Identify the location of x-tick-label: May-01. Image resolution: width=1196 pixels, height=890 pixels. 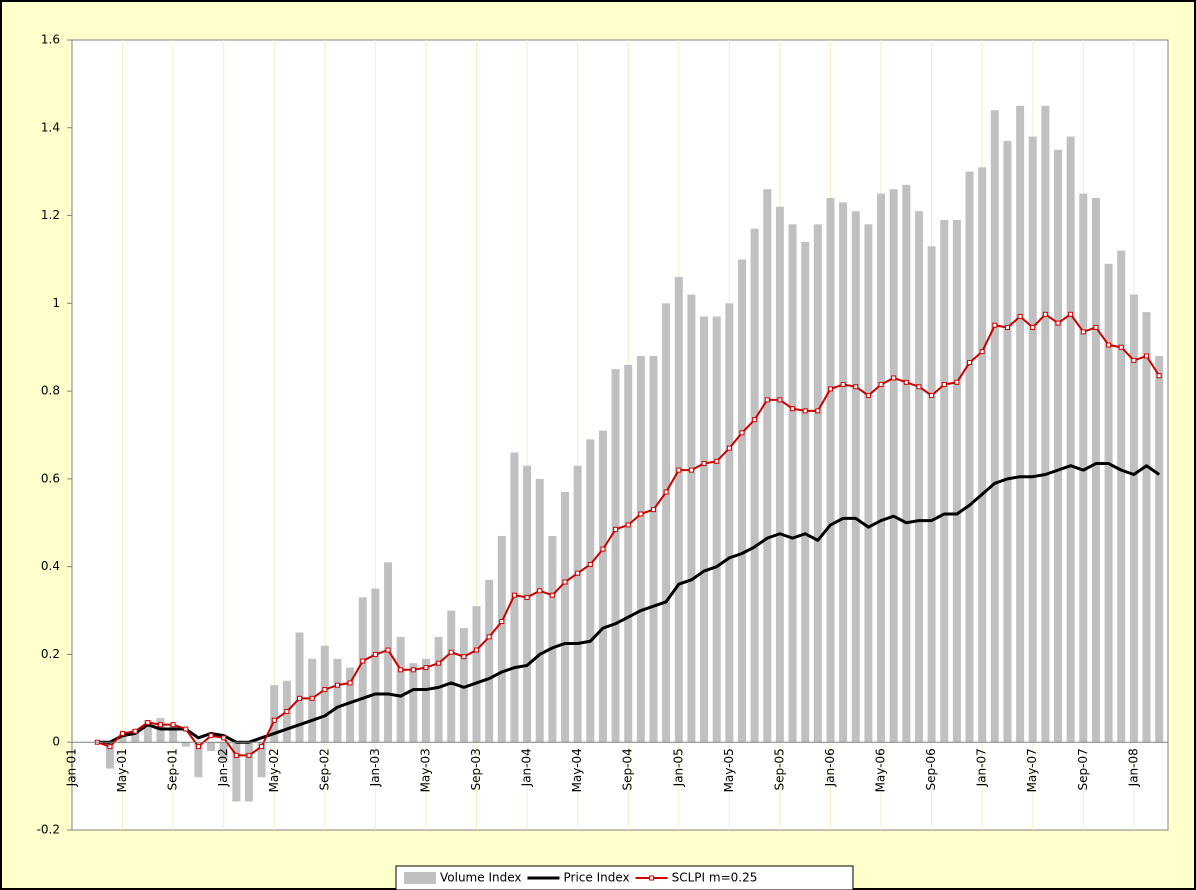
(122, 770).